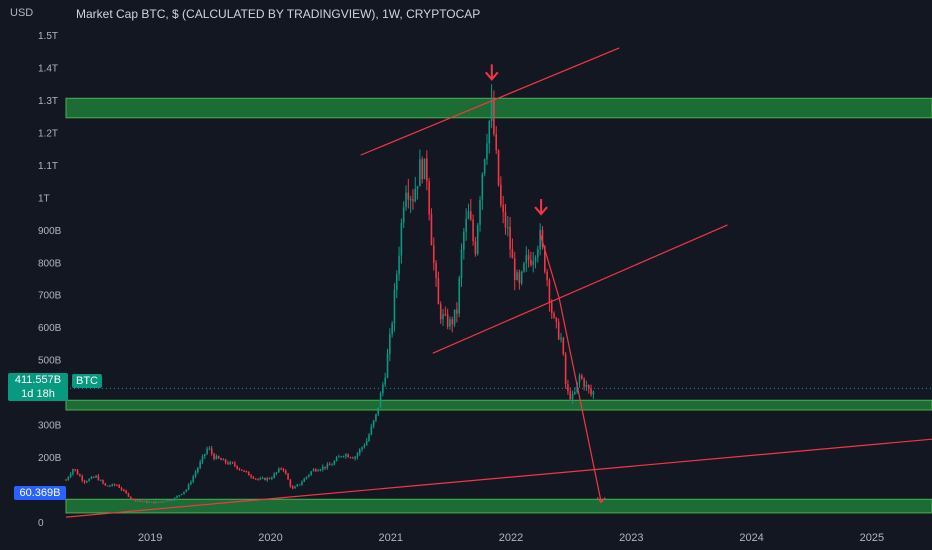 This screenshot has width=932, height=550. Describe the element at coordinates (541, 211) in the screenshot. I see `down-arrow-icon` at that location.